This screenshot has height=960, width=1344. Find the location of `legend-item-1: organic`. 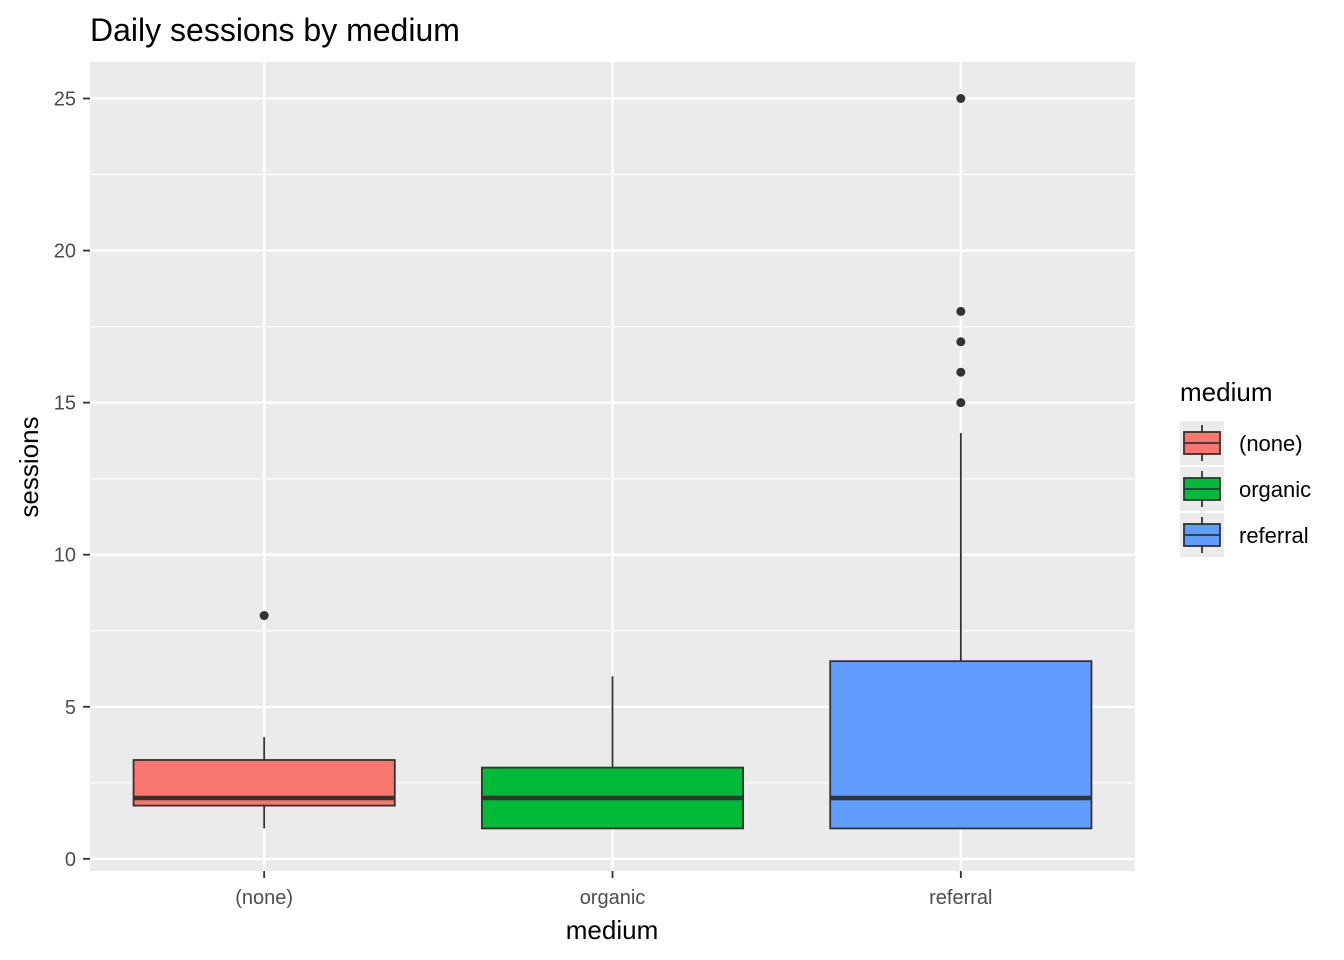

legend-item-1: organic is located at coordinates (1245, 489).